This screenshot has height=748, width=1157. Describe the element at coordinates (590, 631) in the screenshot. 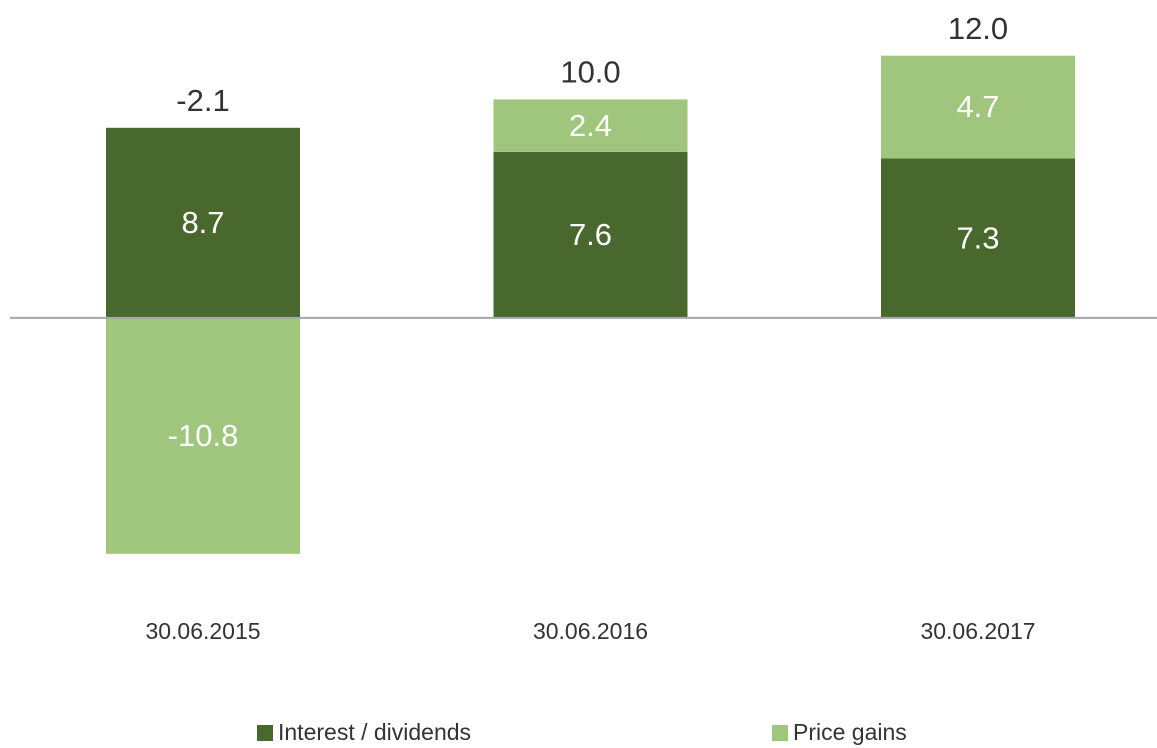

I see `x-tick-label: 30.06.2016` at that location.